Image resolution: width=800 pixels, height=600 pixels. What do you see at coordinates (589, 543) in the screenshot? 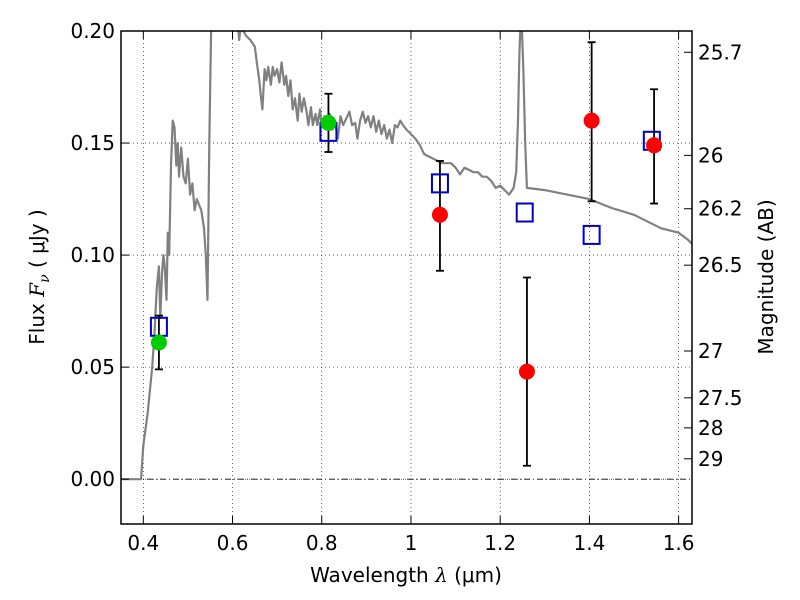
I see `x-tick-label: 1.4` at bounding box center [589, 543].